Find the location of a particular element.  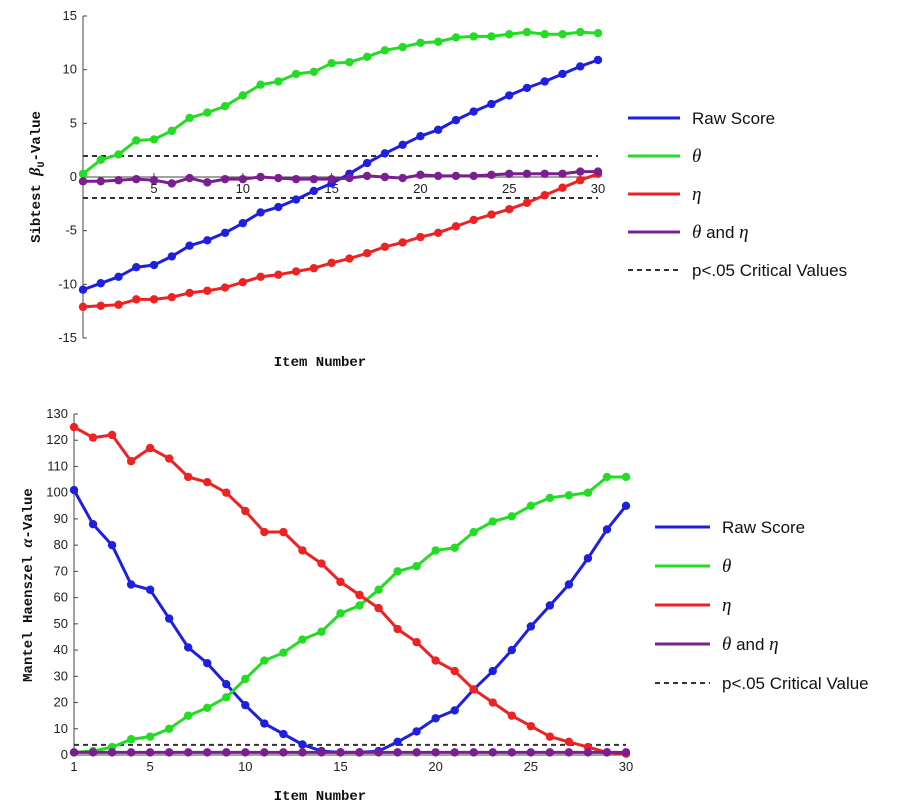

legend: Raw Score θη θ and η p<.05 Critical Values is located at coordinates (737, 194).